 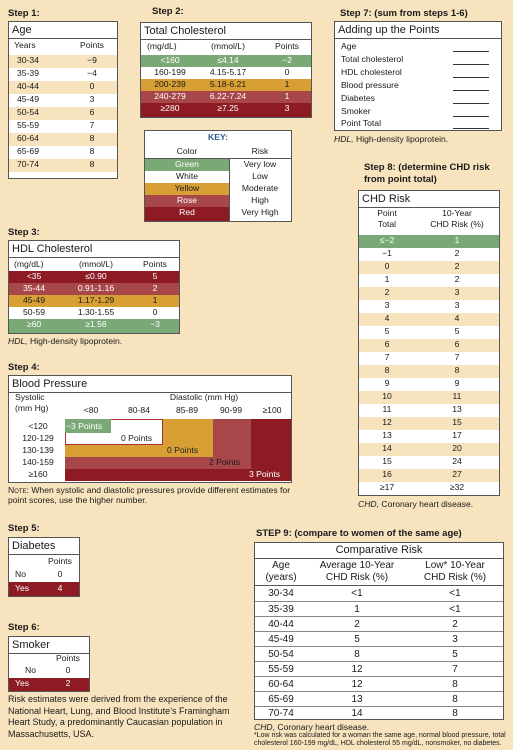 What do you see at coordinates (63, 139) in the screenshot?
I see `table-row: 60-64 8` at bounding box center [63, 139].